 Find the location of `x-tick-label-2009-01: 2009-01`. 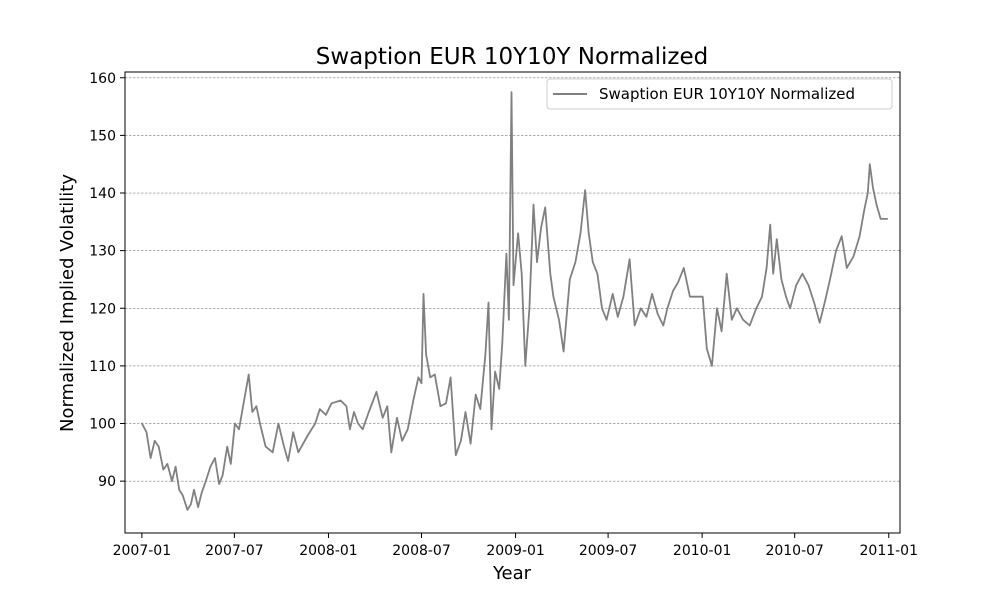

x-tick-label-2009-01: 2009-01 is located at coordinates (515, 551).